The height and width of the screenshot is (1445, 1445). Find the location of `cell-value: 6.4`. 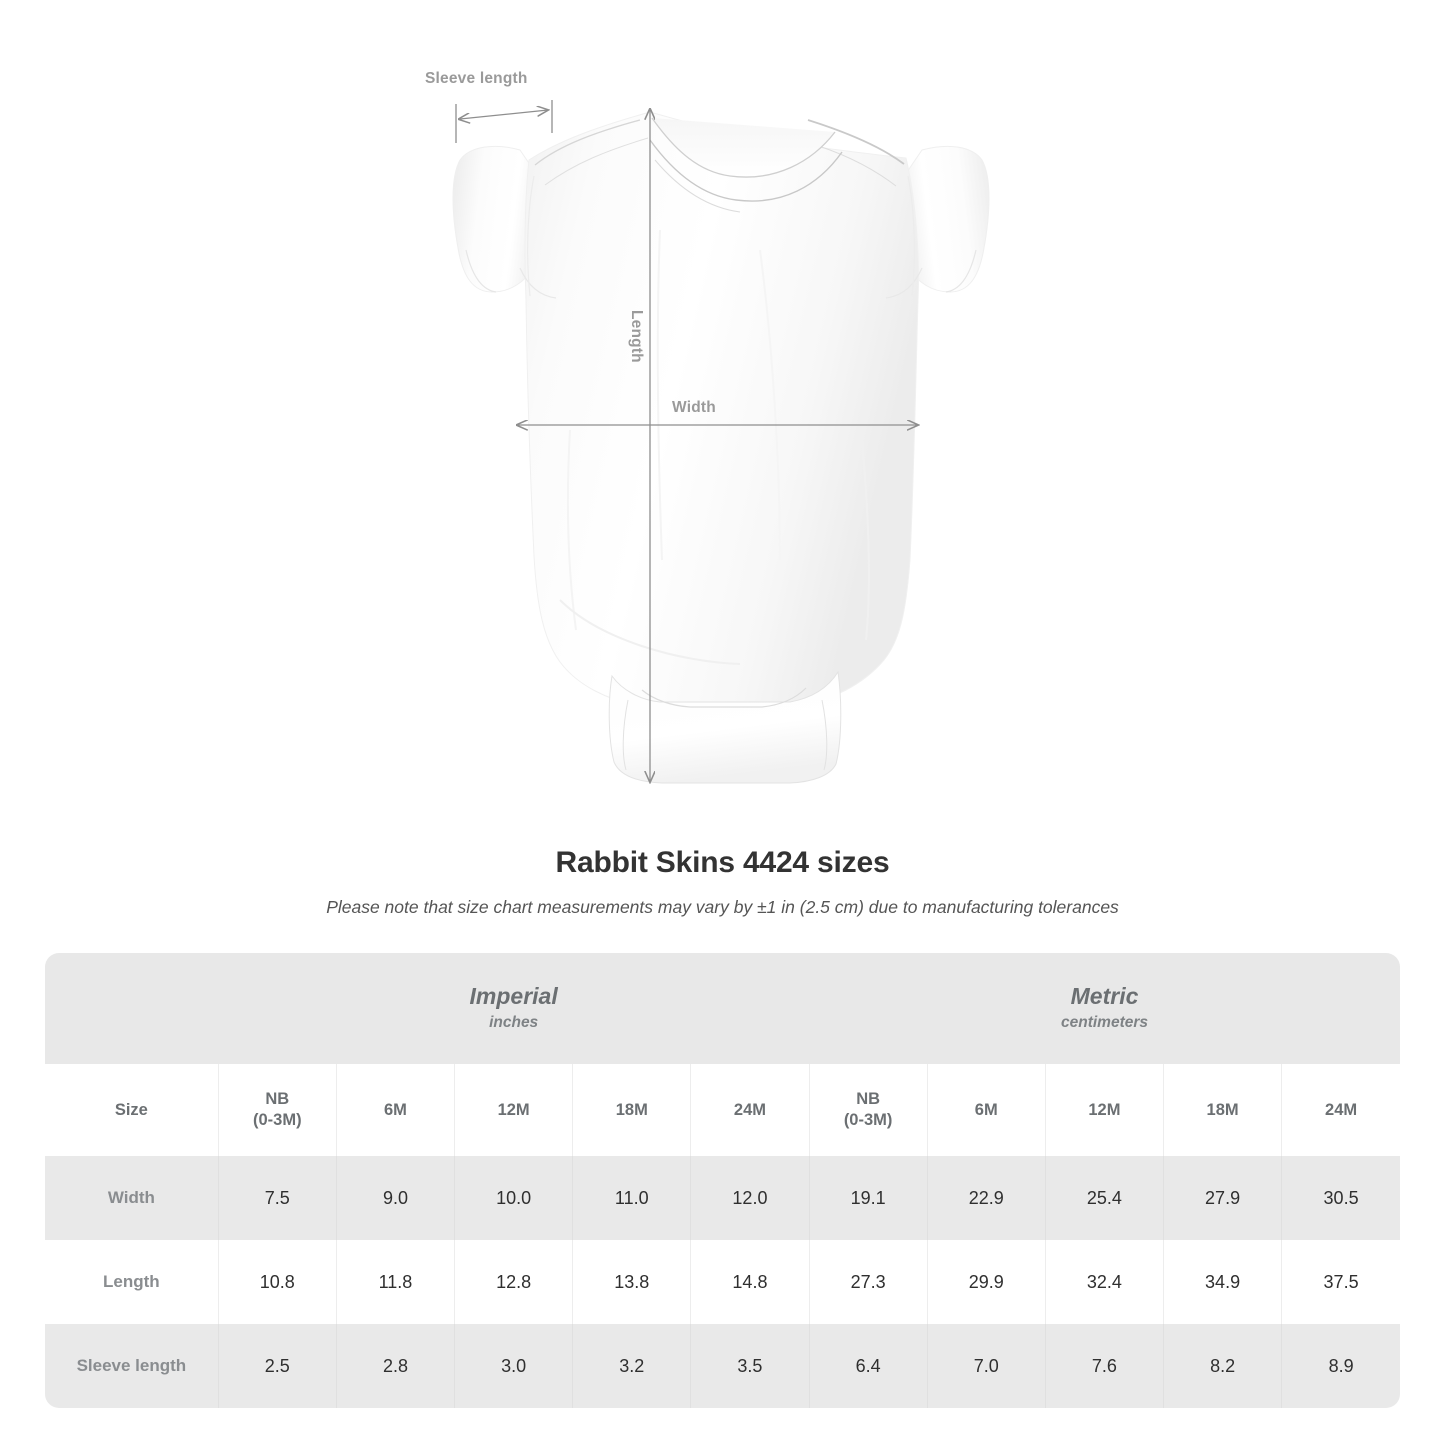

cell-value: 6.4 is located at coordinates (868, 1366).